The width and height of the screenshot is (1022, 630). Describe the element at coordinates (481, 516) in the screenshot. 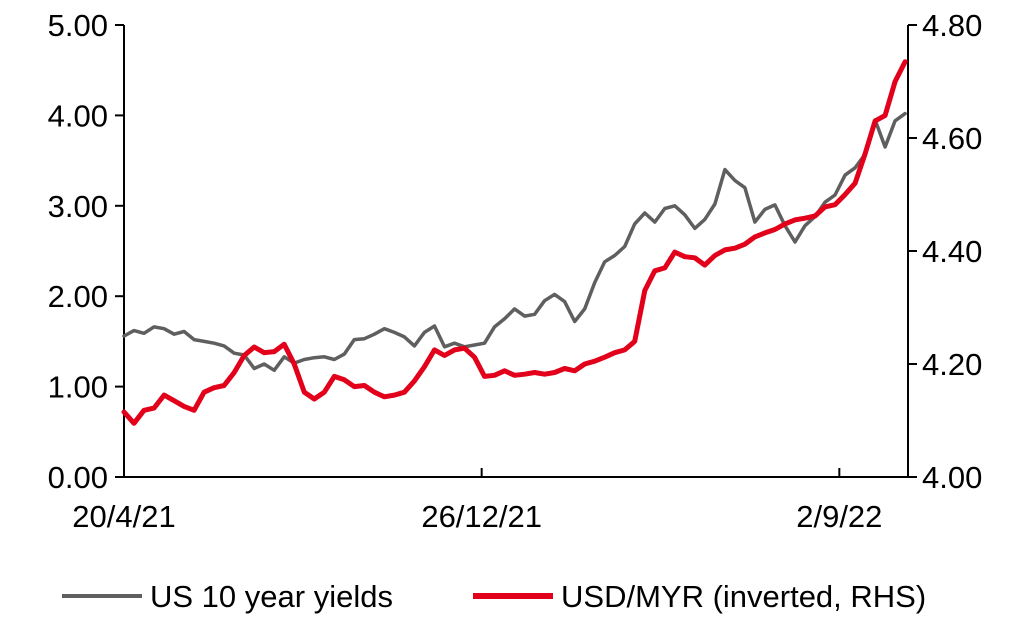

I see `x-tick-label: 26/12/21` at that location.